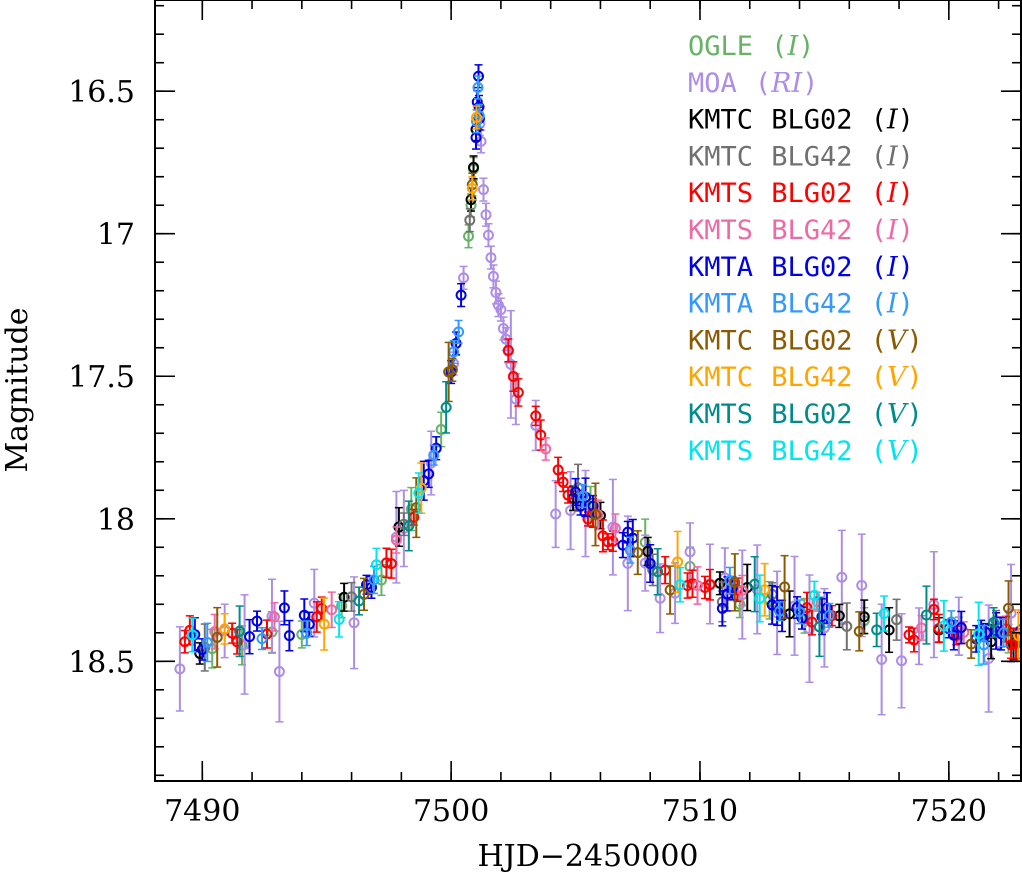 This screenshot has height=872, width=1022. Describe the element at coordinates (202, 811) in the screenshot. I see `x-tick-label: 7490` at that location.